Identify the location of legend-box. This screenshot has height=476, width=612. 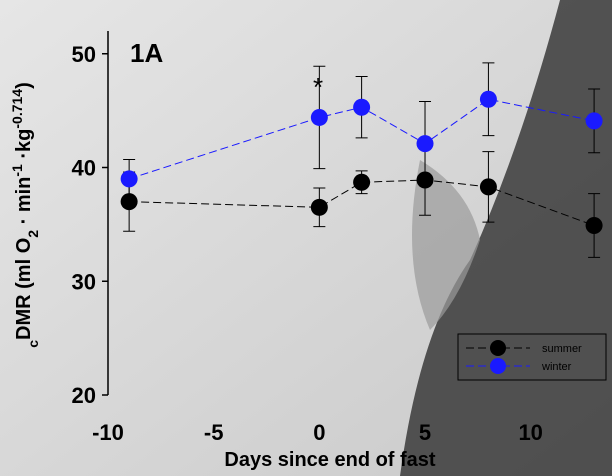
(532, 357).